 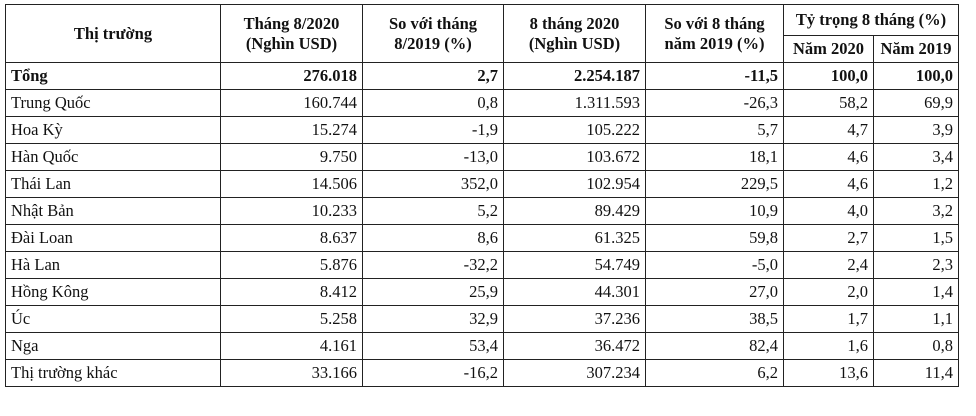 I want to click on header-cell: Tháng 8/2020 (Nghìn USD), so click(x=291, y=33).